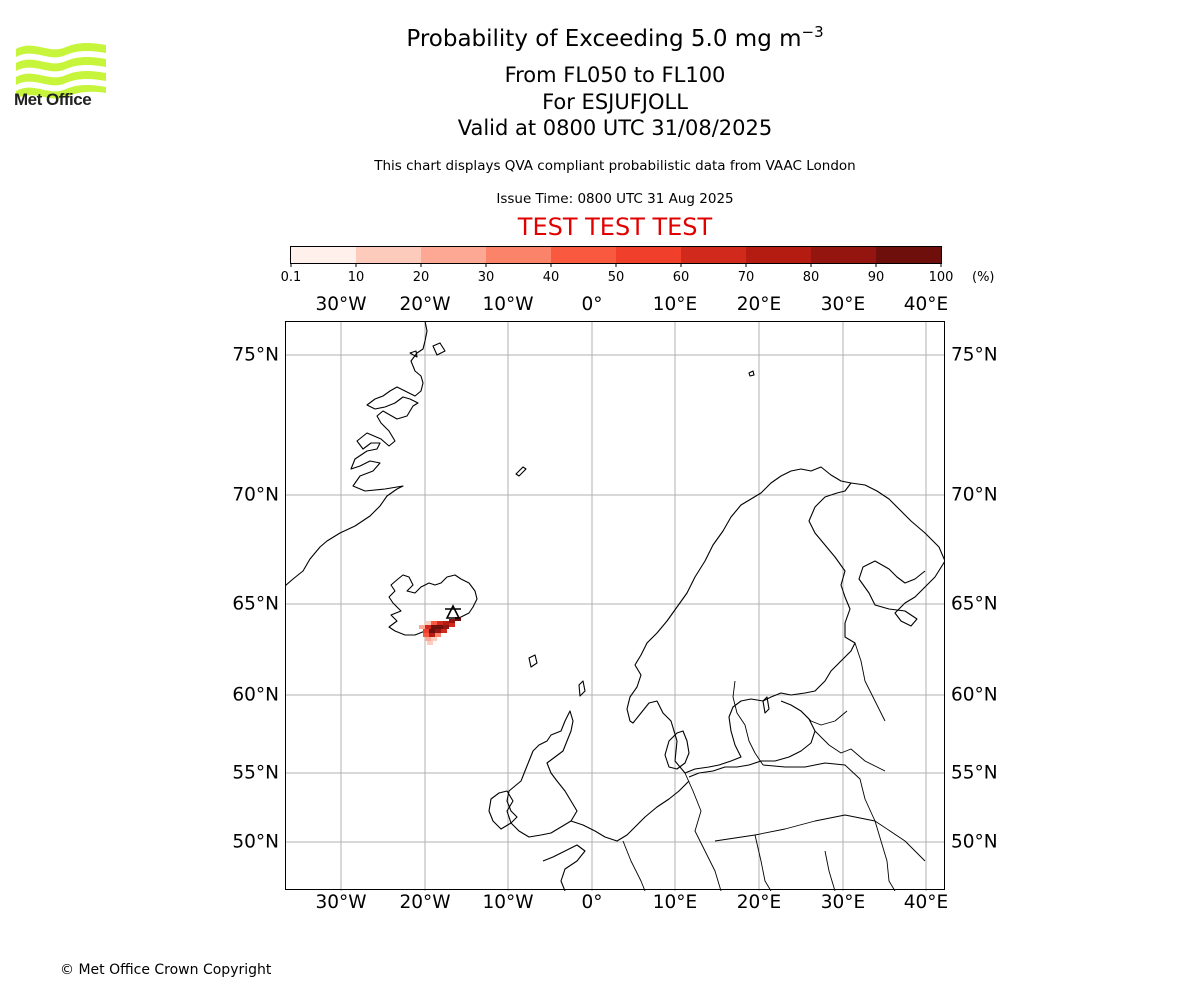 Image resolution: width=1200 pixels, height=1000 pixels. What do you see at coordinates (61, 71) in the screenshot?
I see `met-office-logo` at bounding box center [61, 71].